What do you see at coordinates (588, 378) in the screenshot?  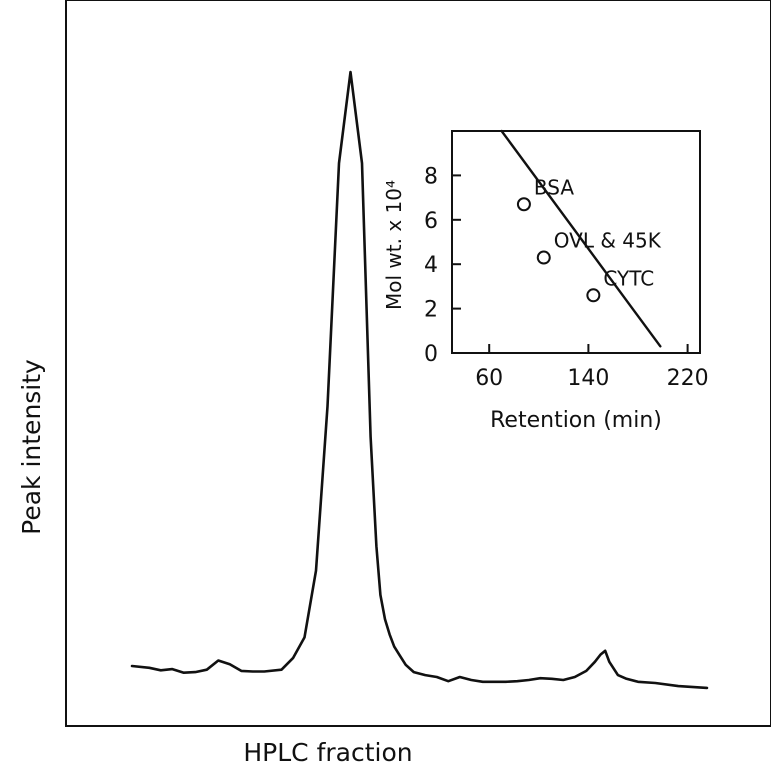 I see `inset-x-tick-label: 140` at bounding box center [588, 378].